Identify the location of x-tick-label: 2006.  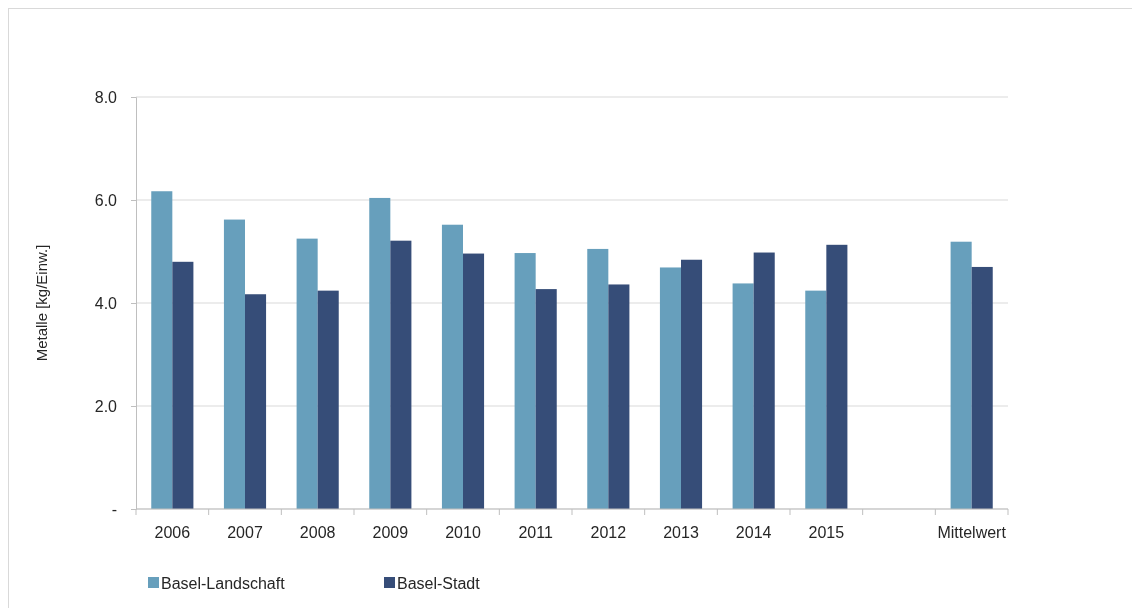
(172, 532).